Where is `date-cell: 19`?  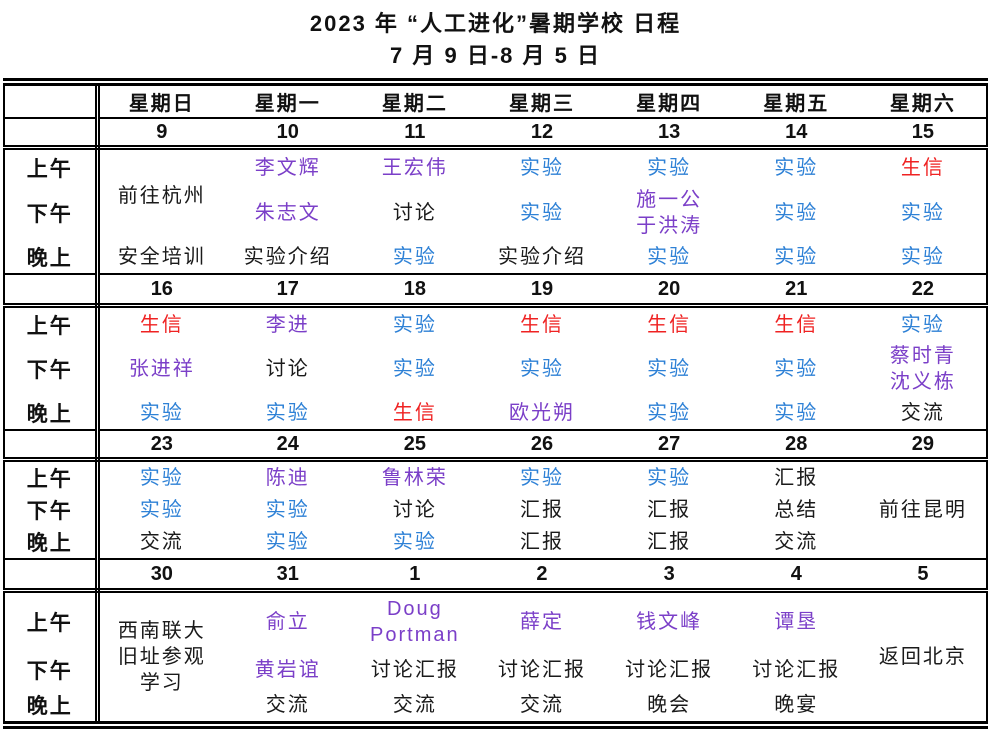 date-cell: 19 is located at coordinates (542, 290).